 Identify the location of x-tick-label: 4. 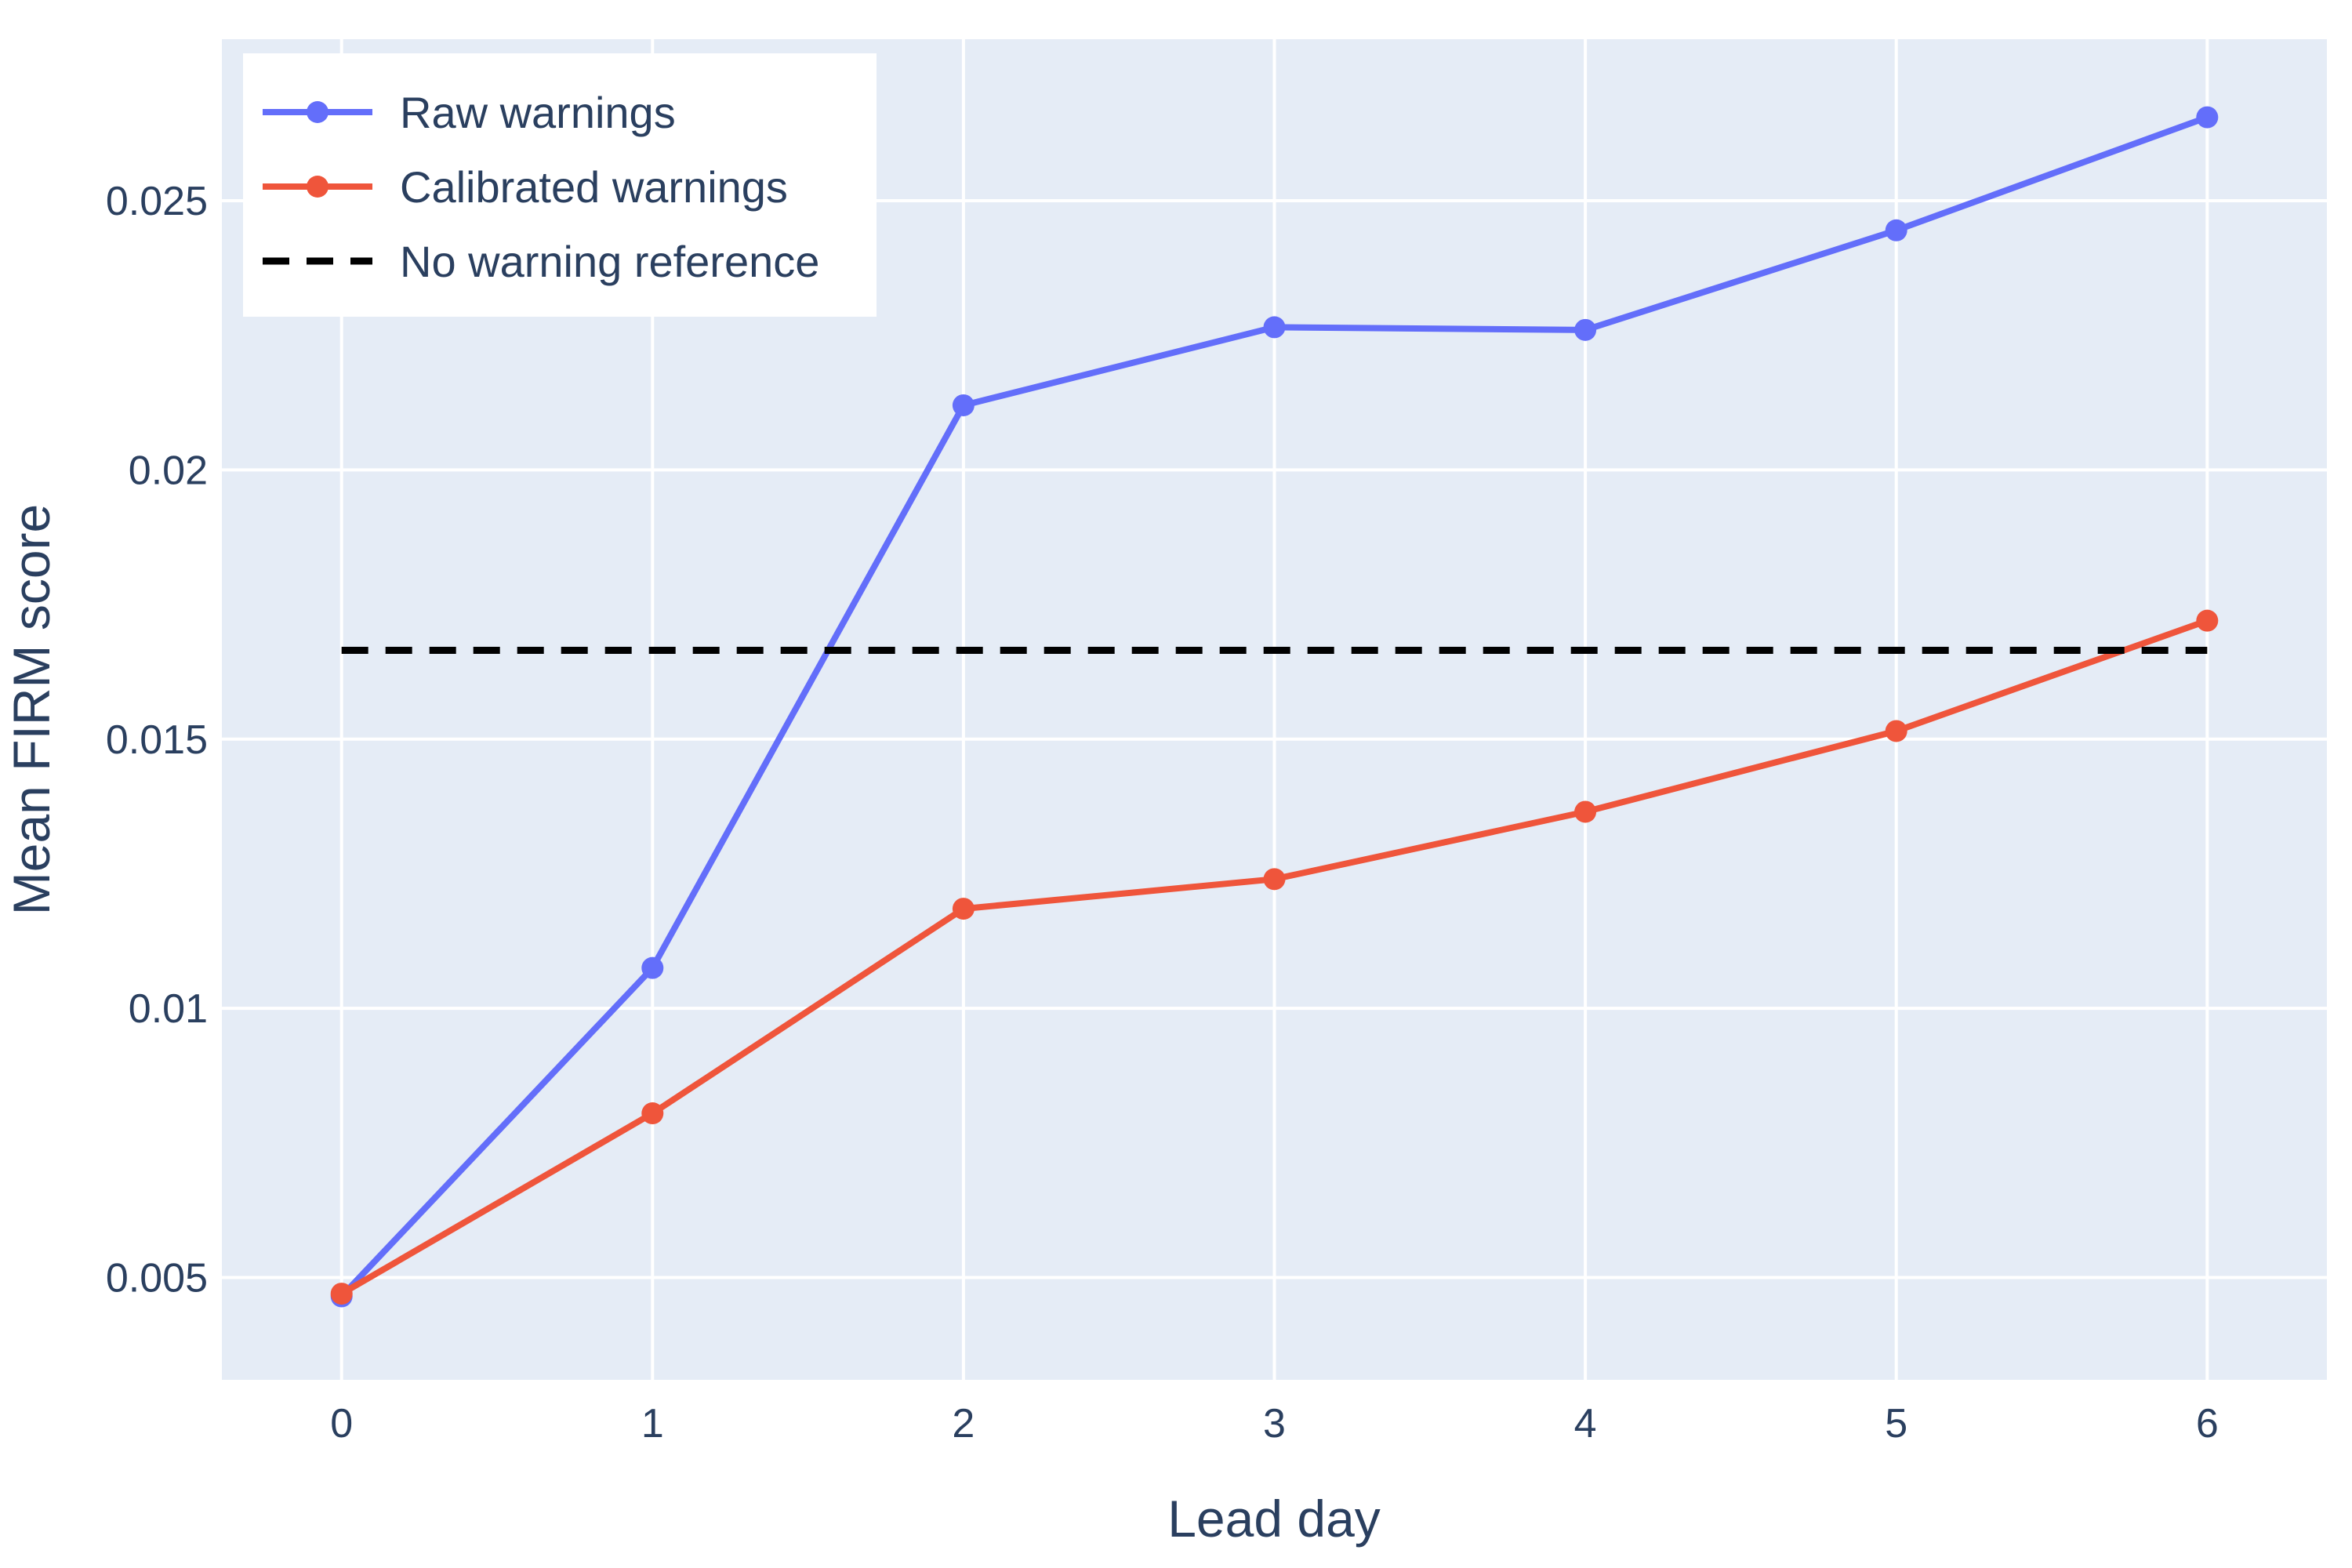
(1585, 1423).